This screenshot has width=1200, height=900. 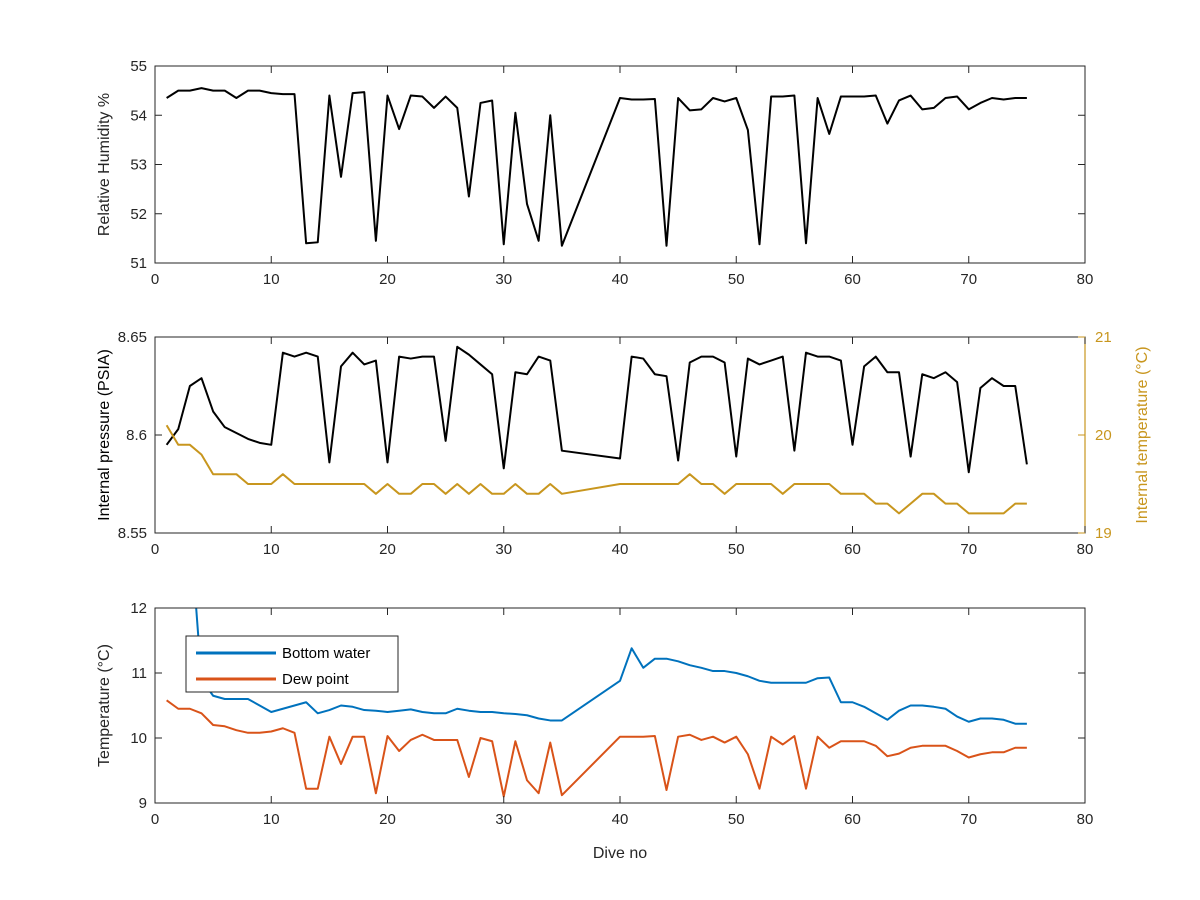 What do you see at coordinates (1103, 435) in the screenshot?
I see `y2-tick-label: 20` at bounding box center [1103, 435].